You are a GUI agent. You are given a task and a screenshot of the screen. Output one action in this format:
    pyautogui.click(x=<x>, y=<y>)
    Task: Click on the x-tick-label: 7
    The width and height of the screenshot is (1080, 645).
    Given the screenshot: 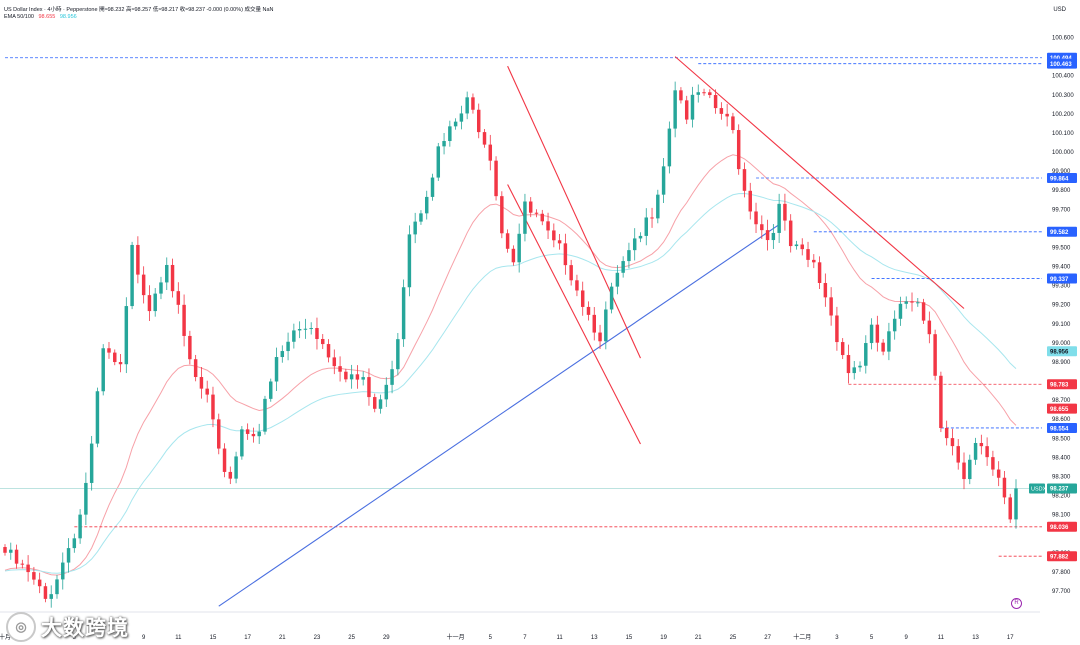 What is the action you would take?
    pyautogui.click(x=525, y=638)
    